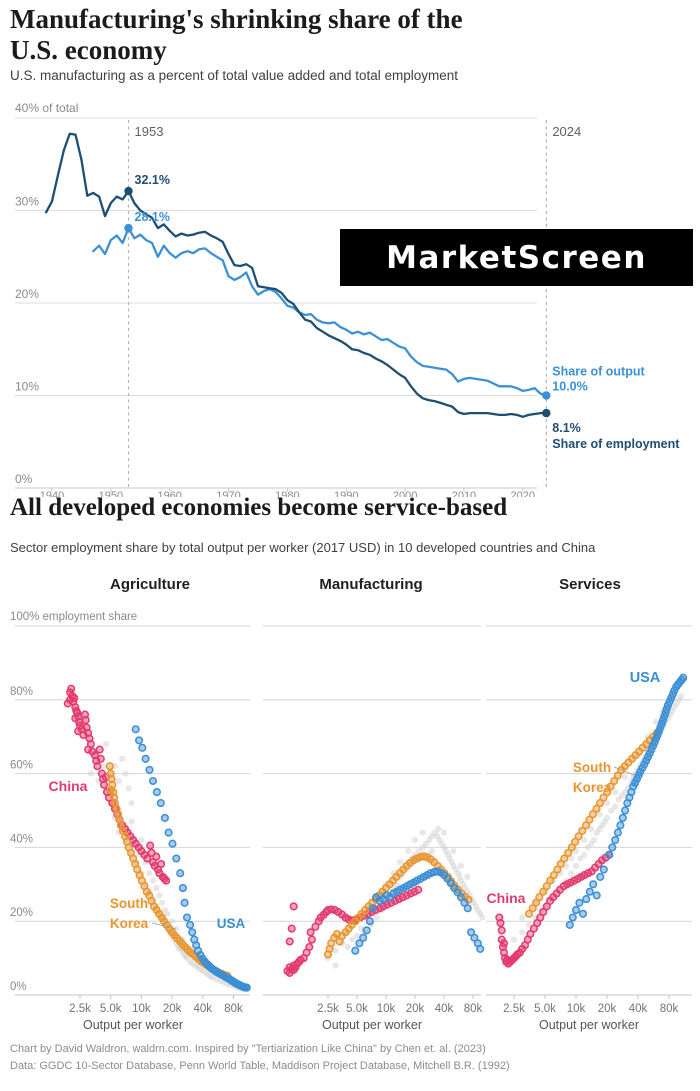 The height and width of the screenshot is (1091, 700). Describe the element at coordinates (346, 493) in the screenshot. I see `svg-text: 1990` at that location.